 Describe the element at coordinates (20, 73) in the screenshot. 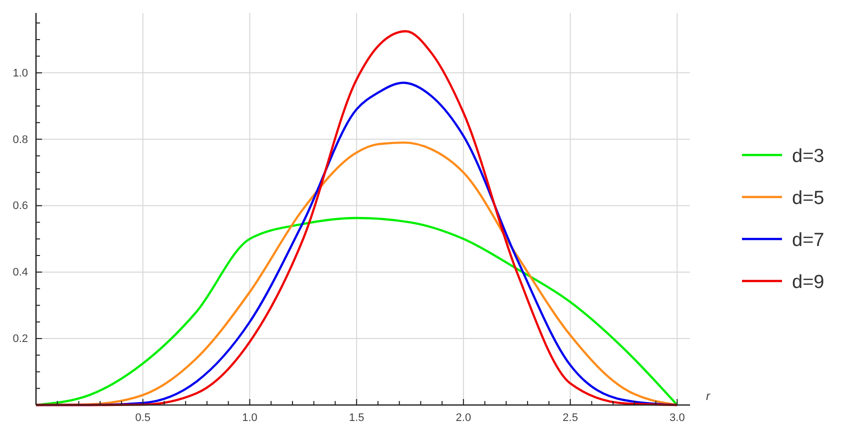

I see `y-tick-label: 1.0` at that location.